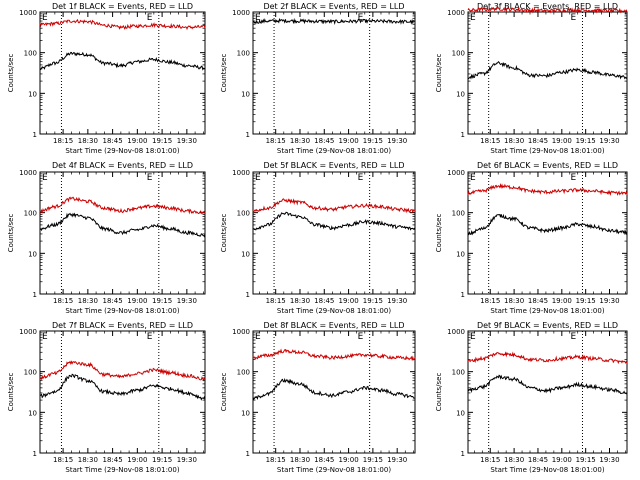 This screenshot has width=640, height=480. What do you see at coordinates (122, 325) in the screenshot?
I see `panel-title: Det 7f BLACK = Events, RED = LLD` at bounding box center [122, 325].